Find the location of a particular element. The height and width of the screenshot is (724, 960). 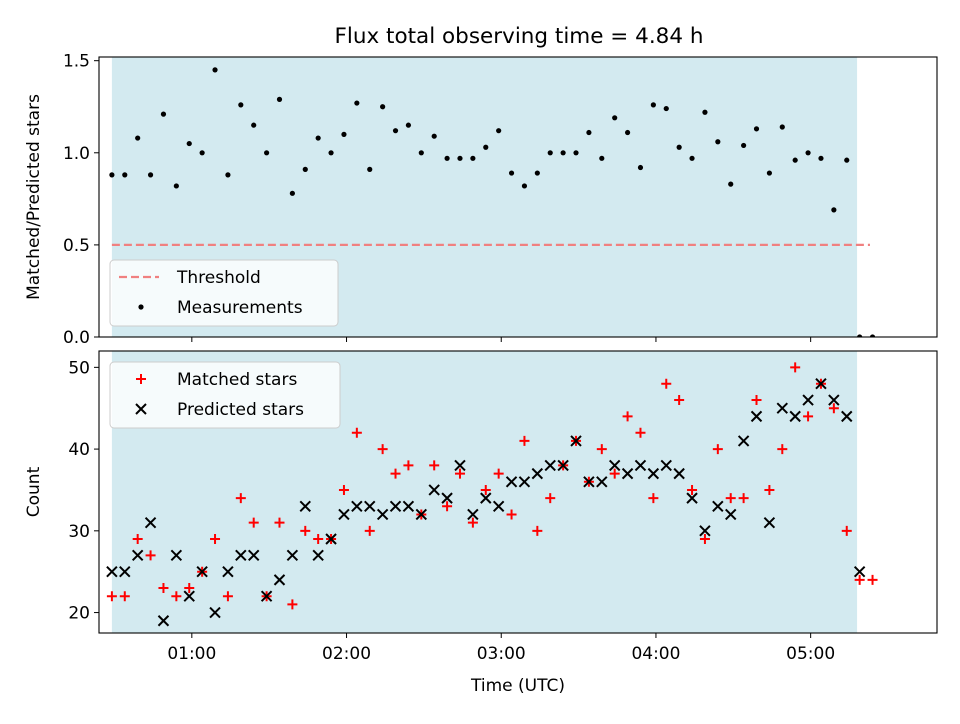

panel0-legend: Threshold Measurements is located at coordinates (224, 293).